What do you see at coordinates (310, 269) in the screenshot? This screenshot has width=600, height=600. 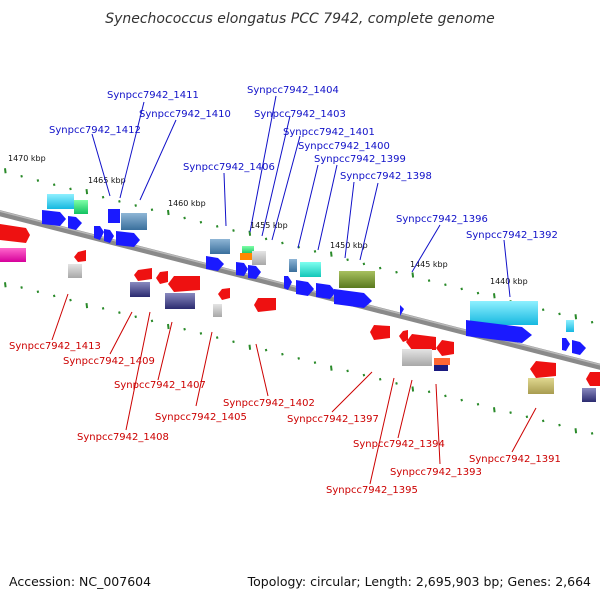 I see `gene-block-teal` at bounding box center [310, 269].